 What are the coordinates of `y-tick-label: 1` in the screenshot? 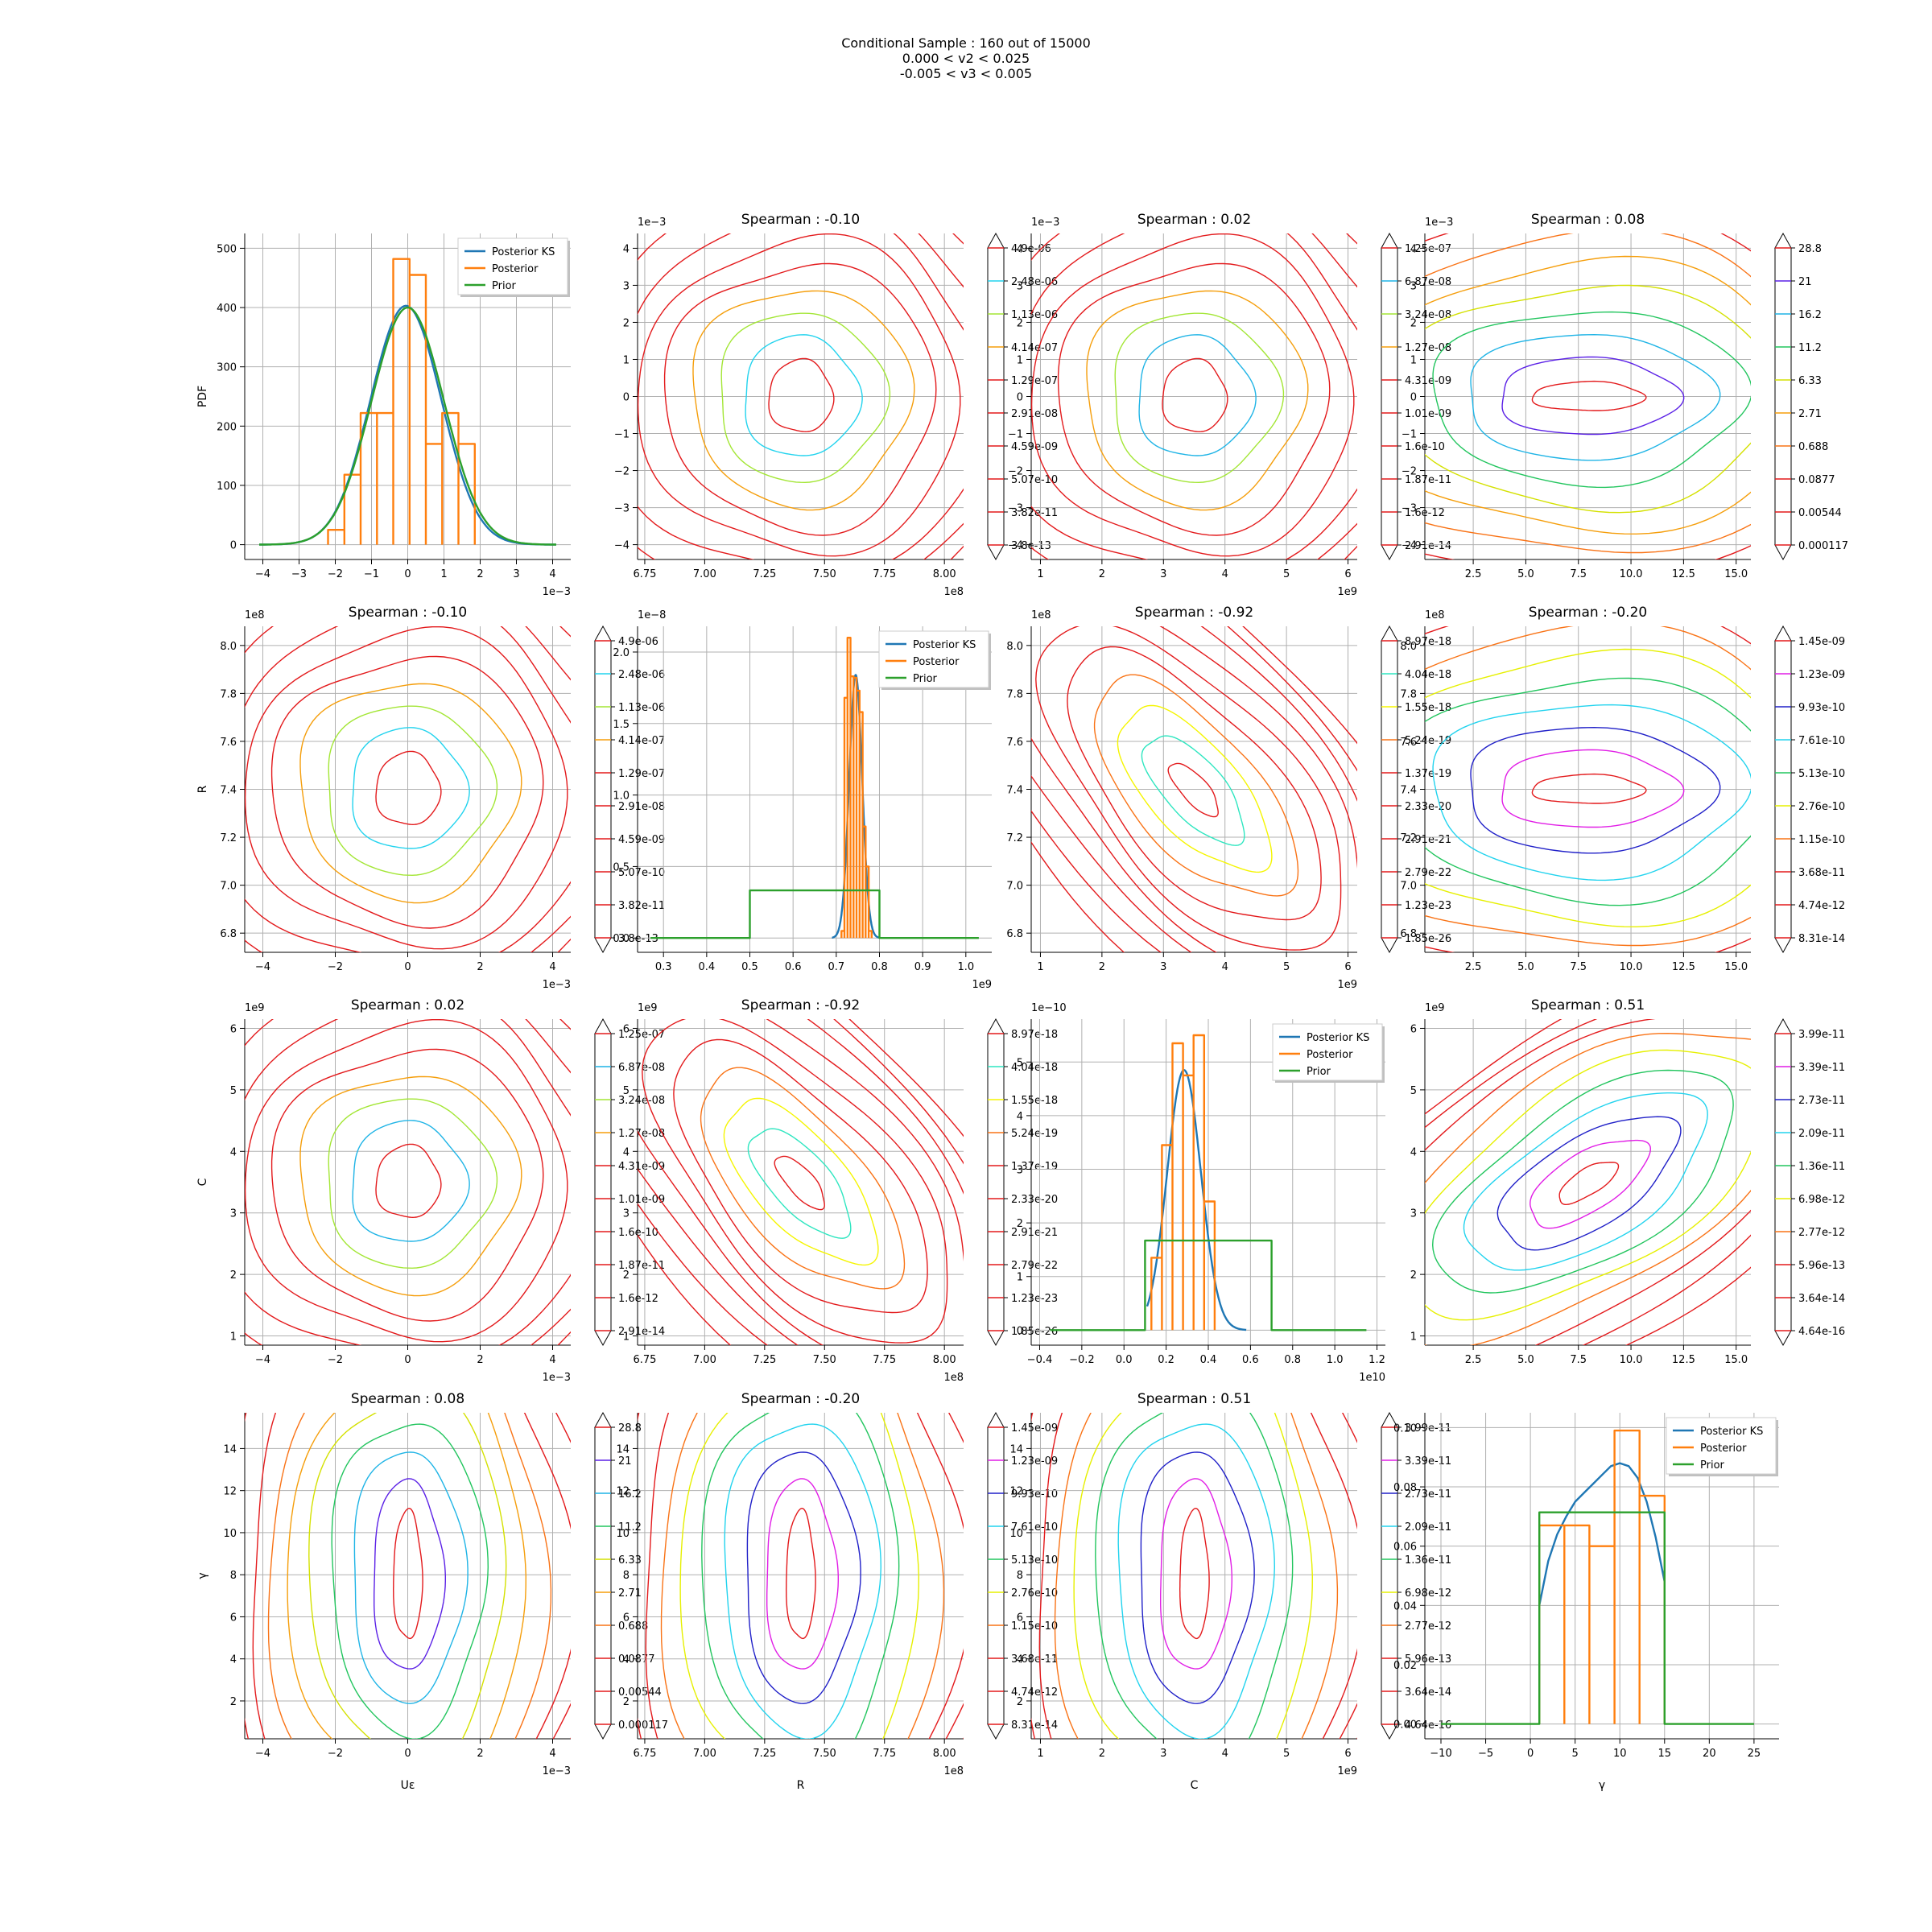 It's located at (626, 1337).